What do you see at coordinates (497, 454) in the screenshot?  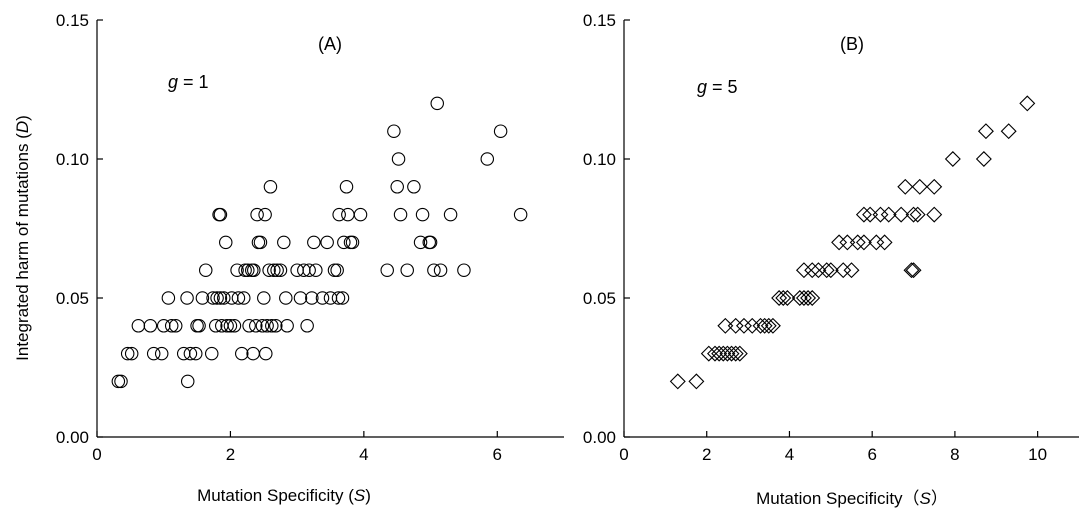 I see `x-tick-label: 6` at bounding box center [497, 454].